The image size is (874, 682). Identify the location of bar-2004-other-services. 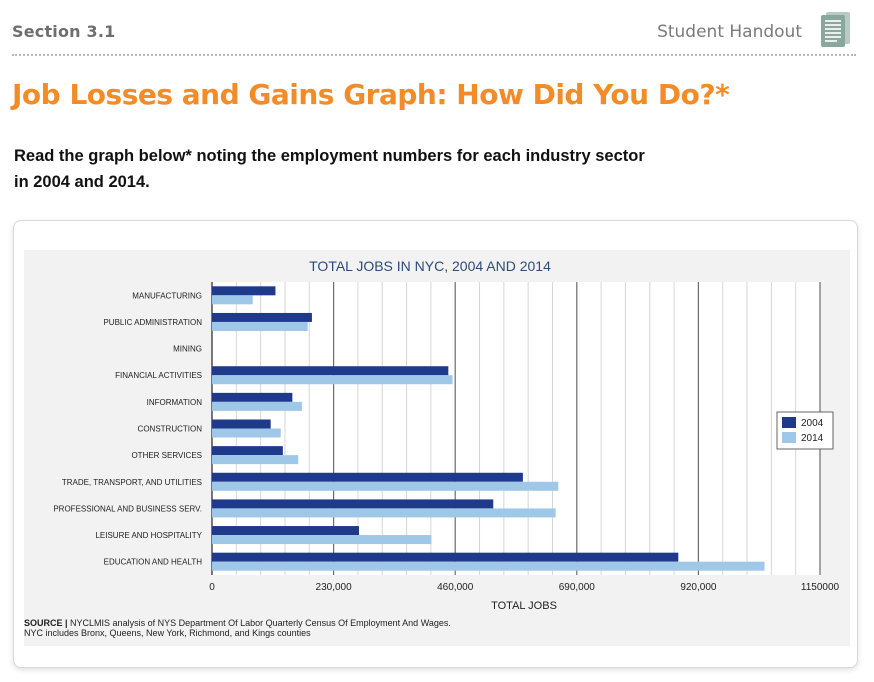
(247, 451).